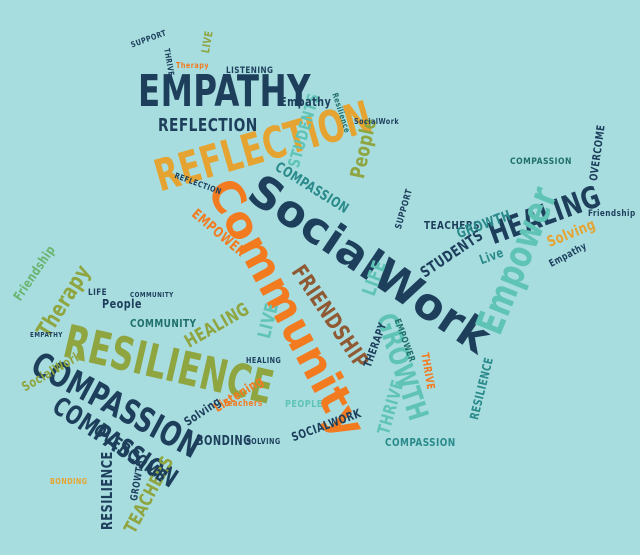 The width and height of the screenshot is (640, 555). What do you see at coordinates (243, 404) in the screenshot?
I see `word-teachers-small: Teachers` at bounding box center [243, 404].